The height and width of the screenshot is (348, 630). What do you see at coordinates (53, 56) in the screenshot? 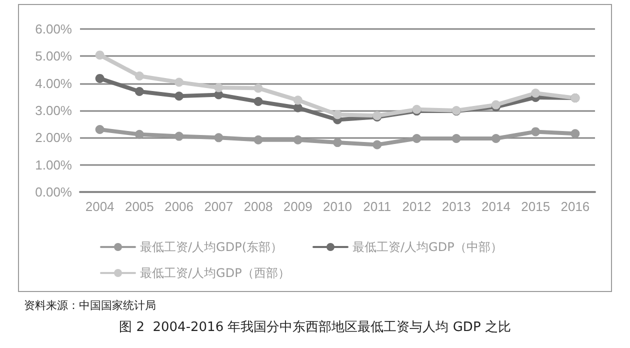
I see `y-tick-label: 5.00%` at bounding box center [53, 56].